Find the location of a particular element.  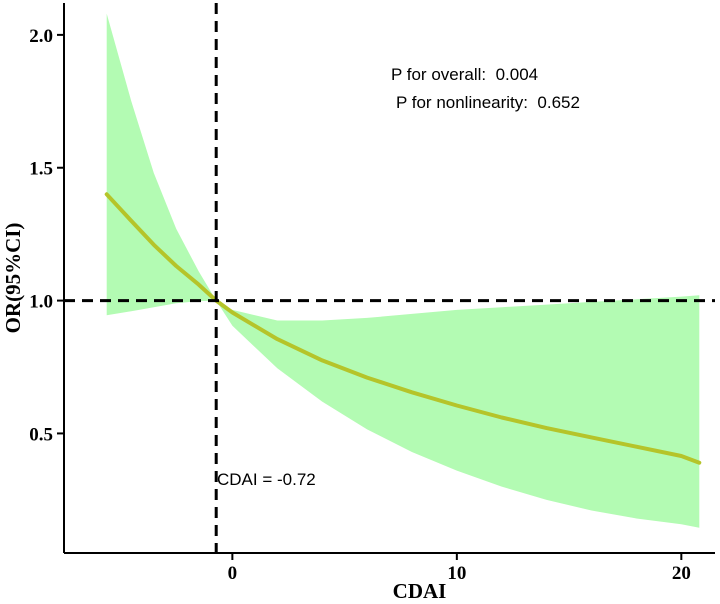

y-tick-label: 0.5 is located at coordinates (41, 434).